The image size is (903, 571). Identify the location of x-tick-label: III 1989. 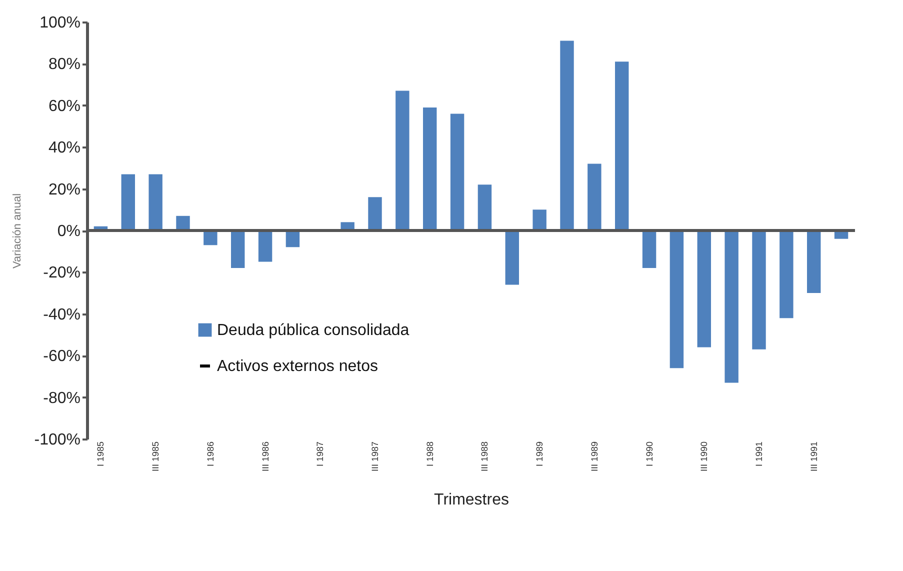
(594, 457).